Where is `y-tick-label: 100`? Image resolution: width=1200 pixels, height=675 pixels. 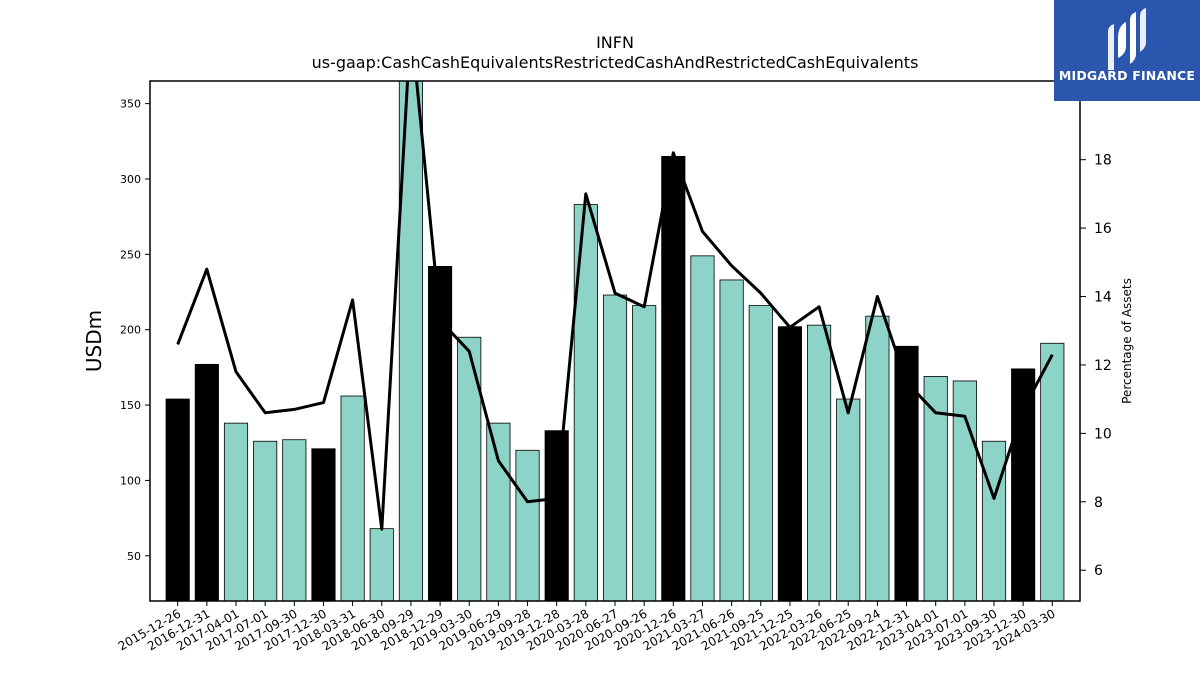
y-tick-label: 100 is located at coordinates (130, 480).